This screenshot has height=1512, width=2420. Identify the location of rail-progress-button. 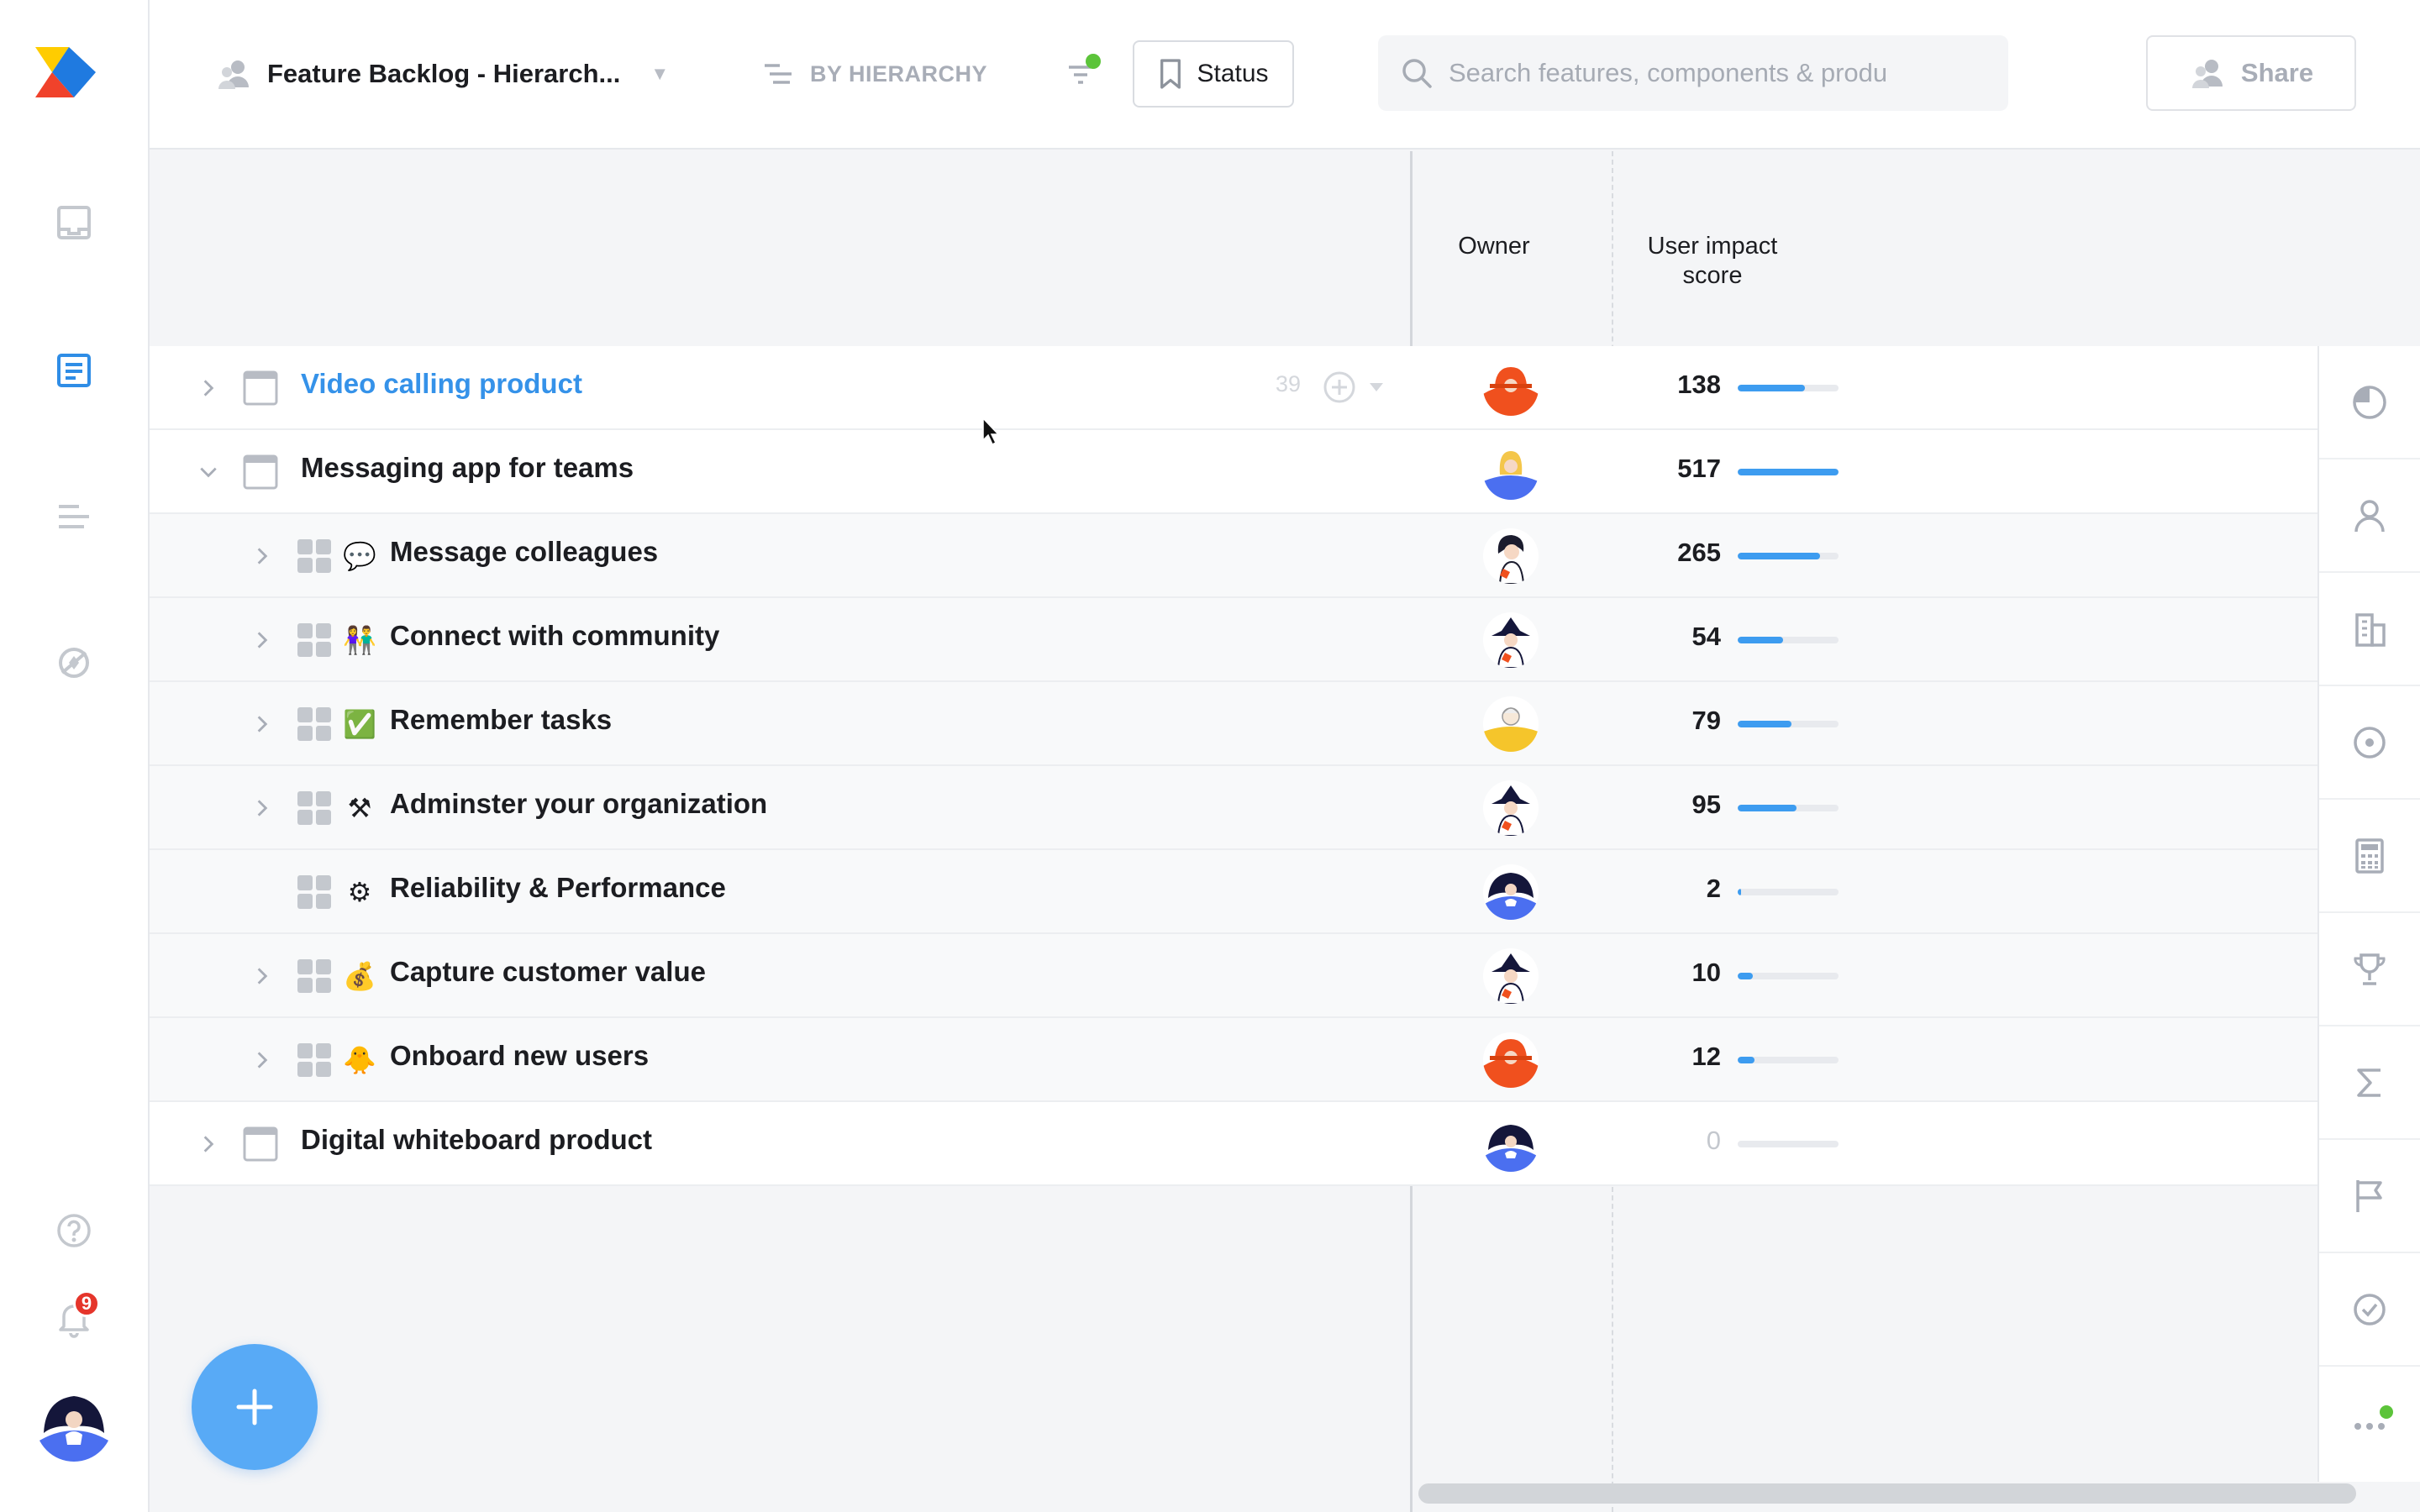
(2369, 402).